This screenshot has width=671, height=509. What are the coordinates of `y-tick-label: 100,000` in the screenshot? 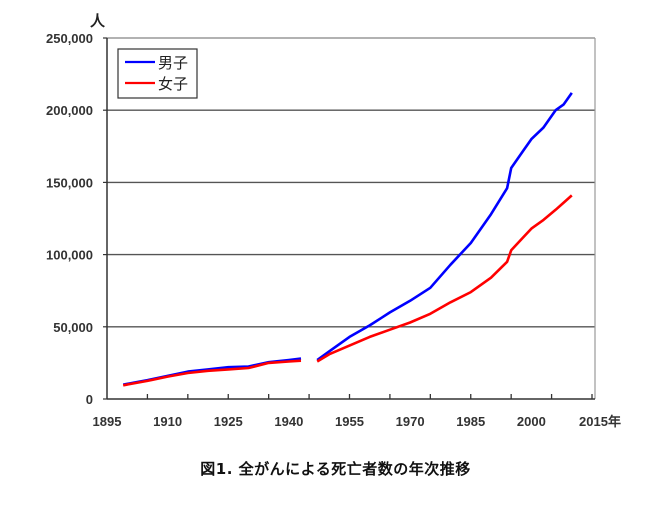 It's located at (69, 255).